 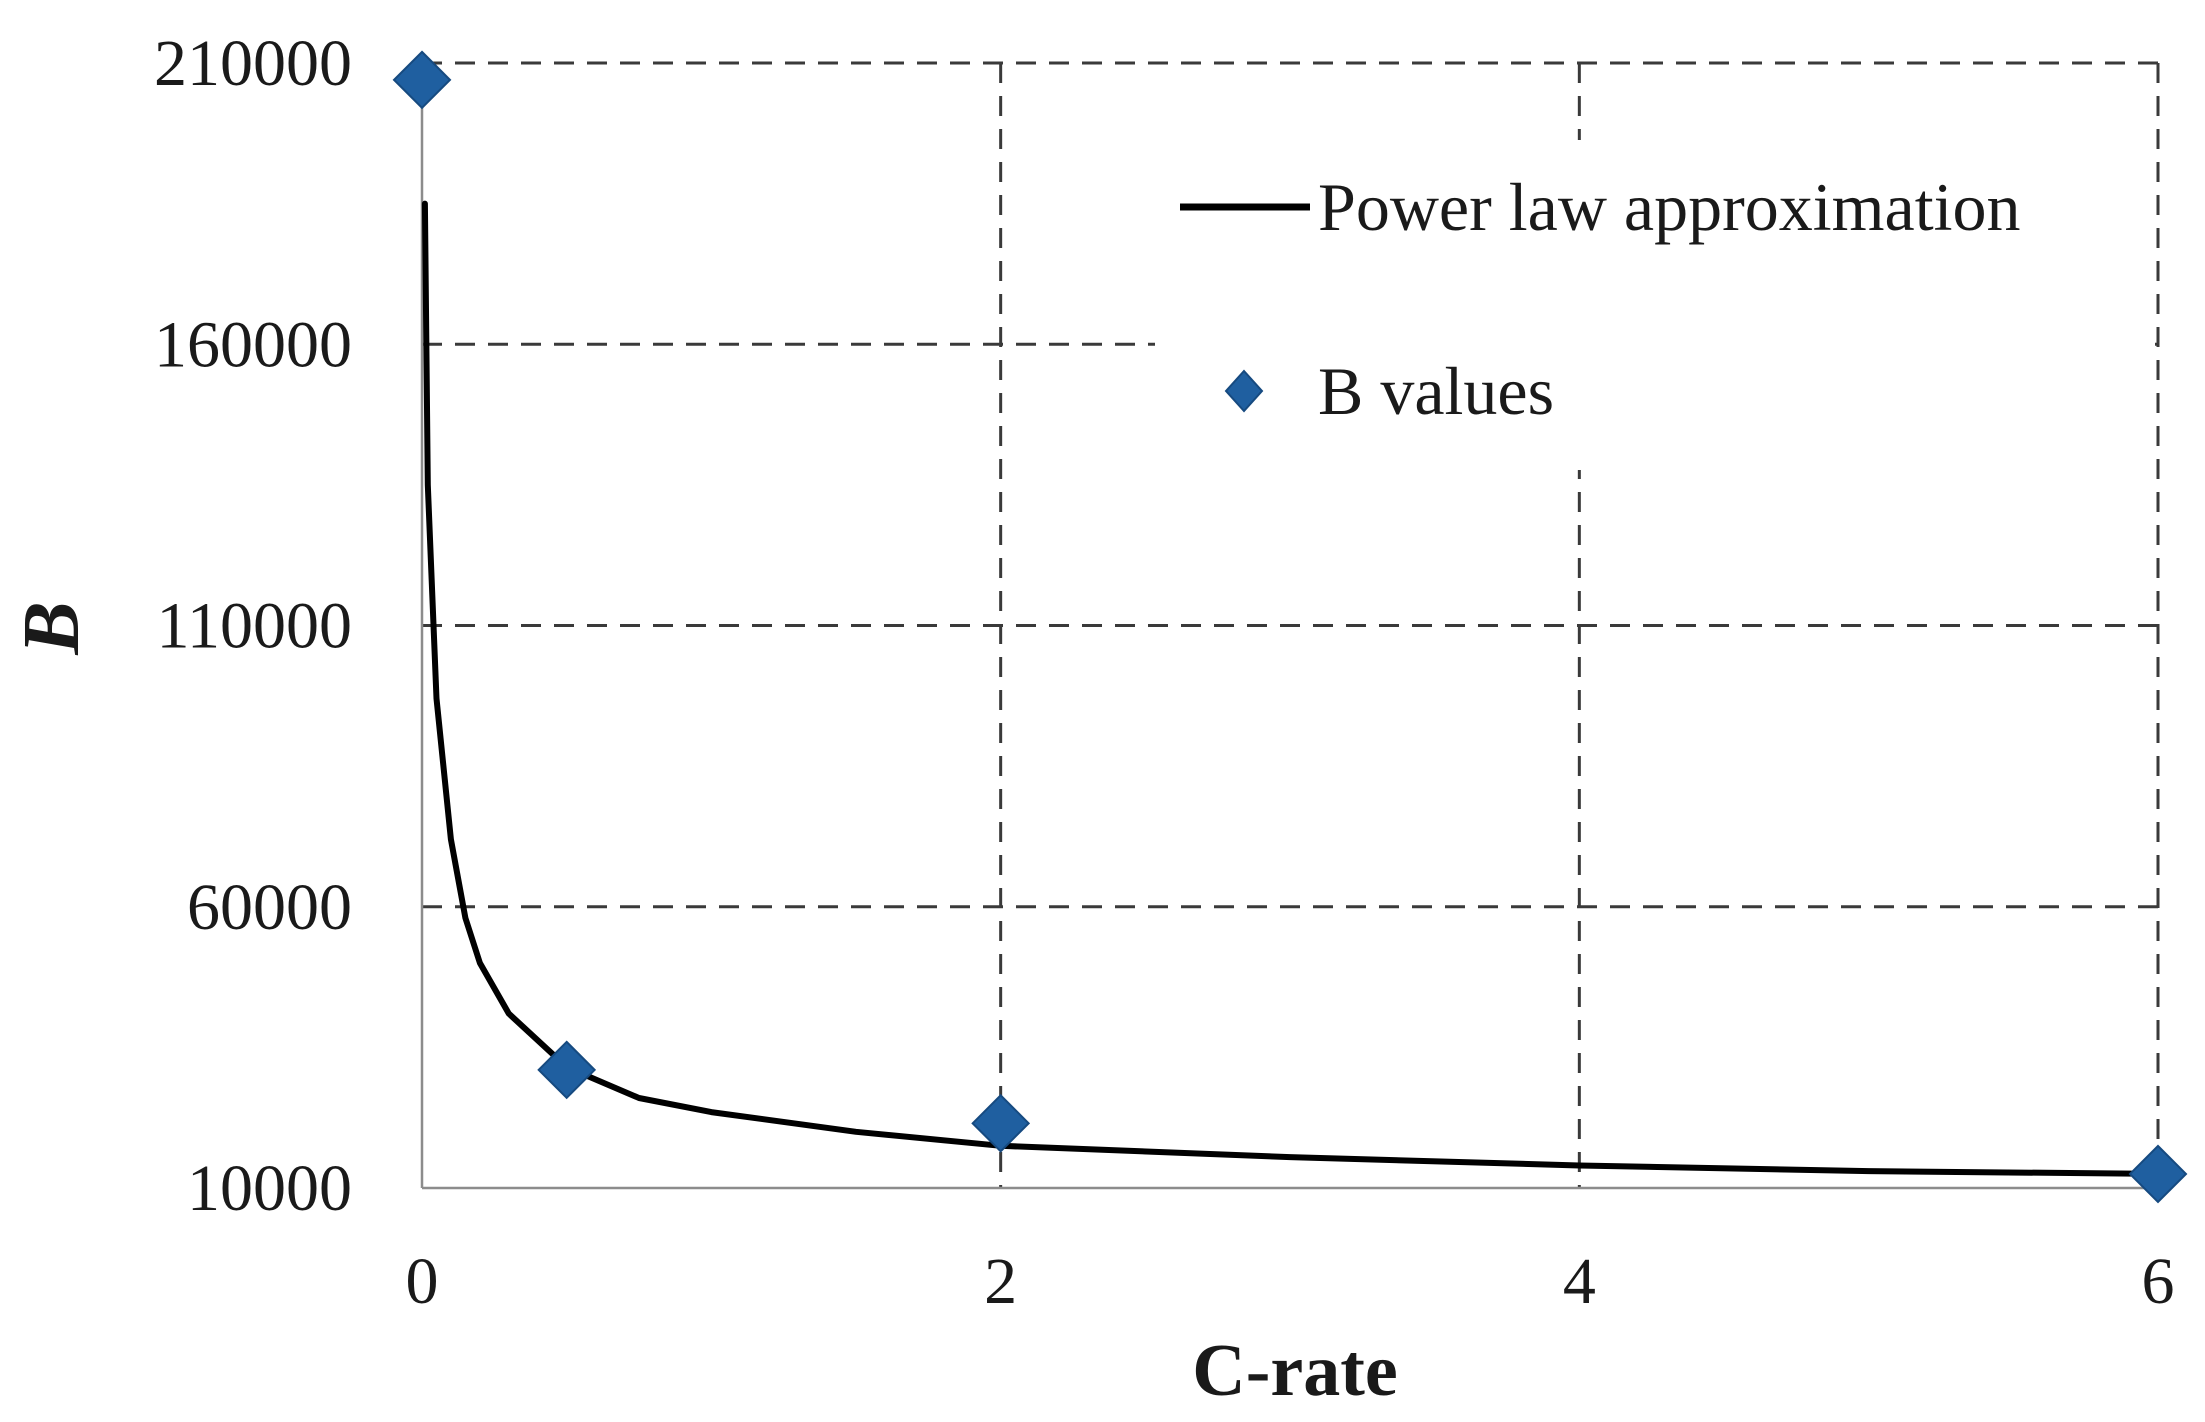 I want to click on x-tick-label: 0, so click(x=422, y=1281).